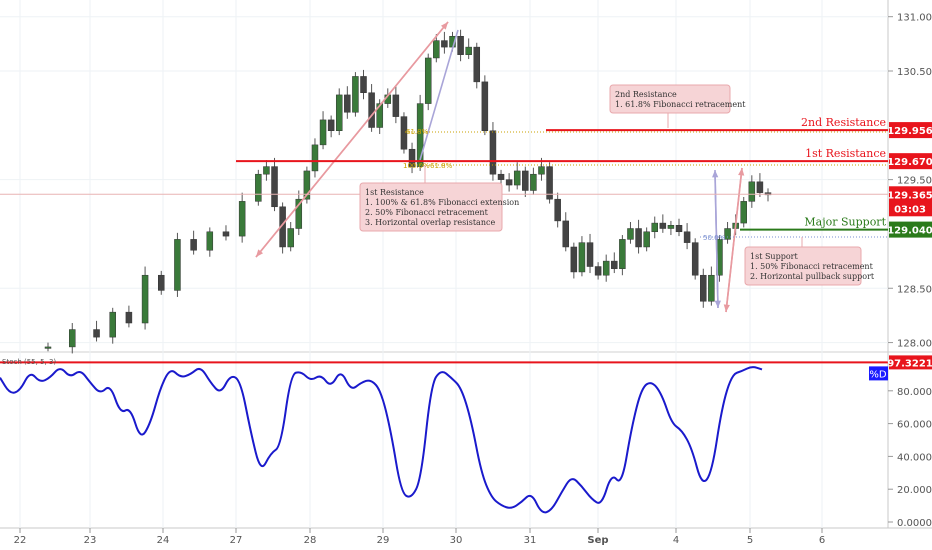 The width and height of the screenshot is (932, 550). I want to click on x-tick-label: Sep, so click(597, 540).